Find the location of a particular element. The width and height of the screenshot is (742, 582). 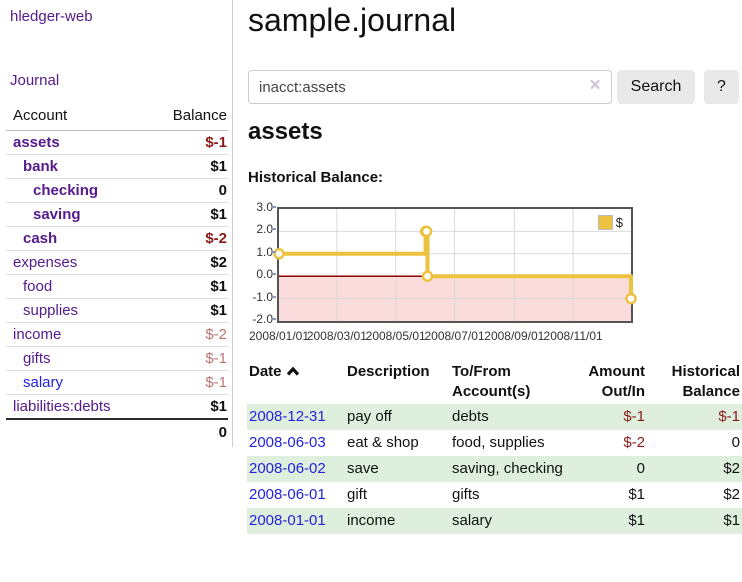

transaction-description: gift is located at coordinates (357, 494).